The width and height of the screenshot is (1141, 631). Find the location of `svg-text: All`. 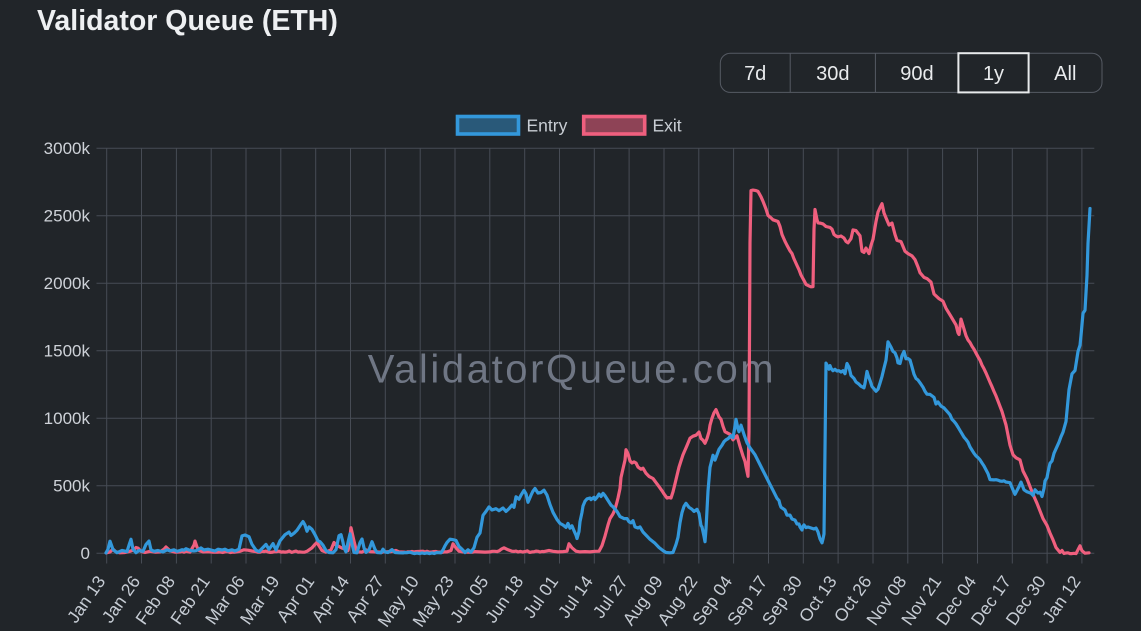

svg-text: All is located at coordinates (1065, 74).